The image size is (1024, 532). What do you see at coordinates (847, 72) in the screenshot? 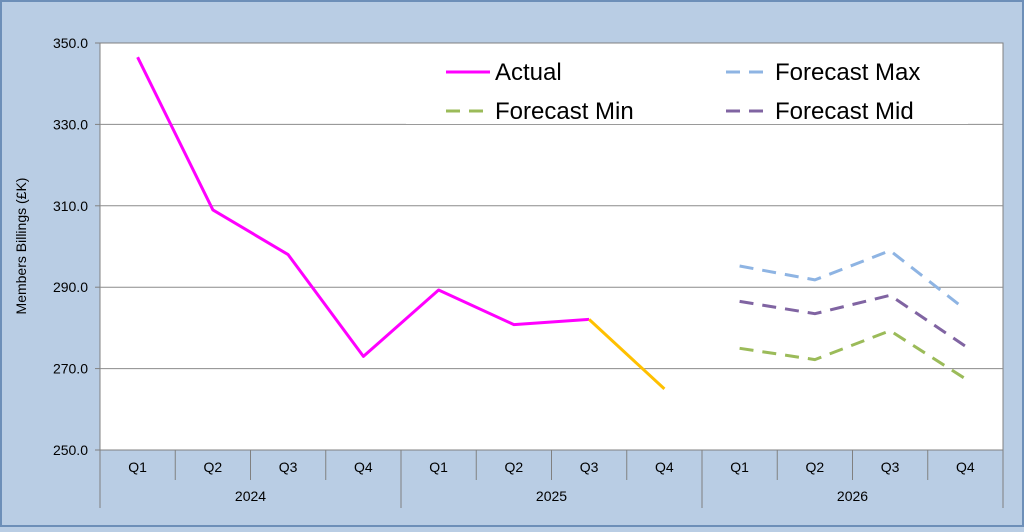
I see `legend-label: Forecast Max` at bounding box center [847, 72].